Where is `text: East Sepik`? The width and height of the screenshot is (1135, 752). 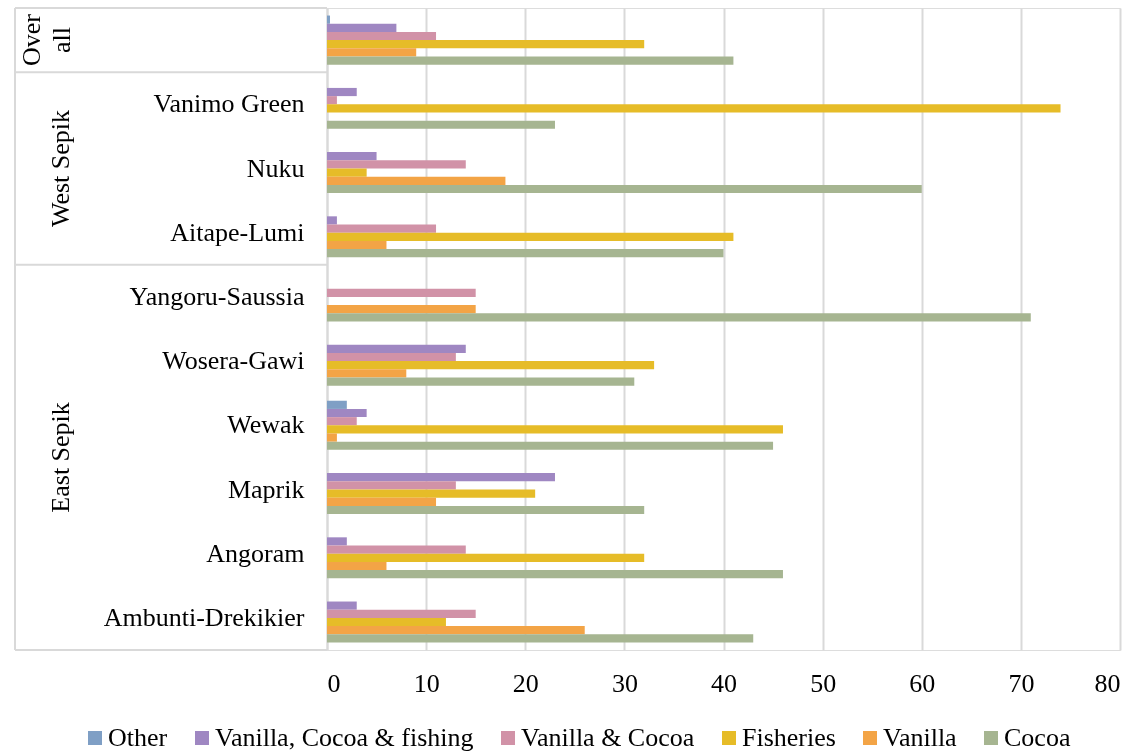
text: East Sepik is located at coordinates (60, 457).